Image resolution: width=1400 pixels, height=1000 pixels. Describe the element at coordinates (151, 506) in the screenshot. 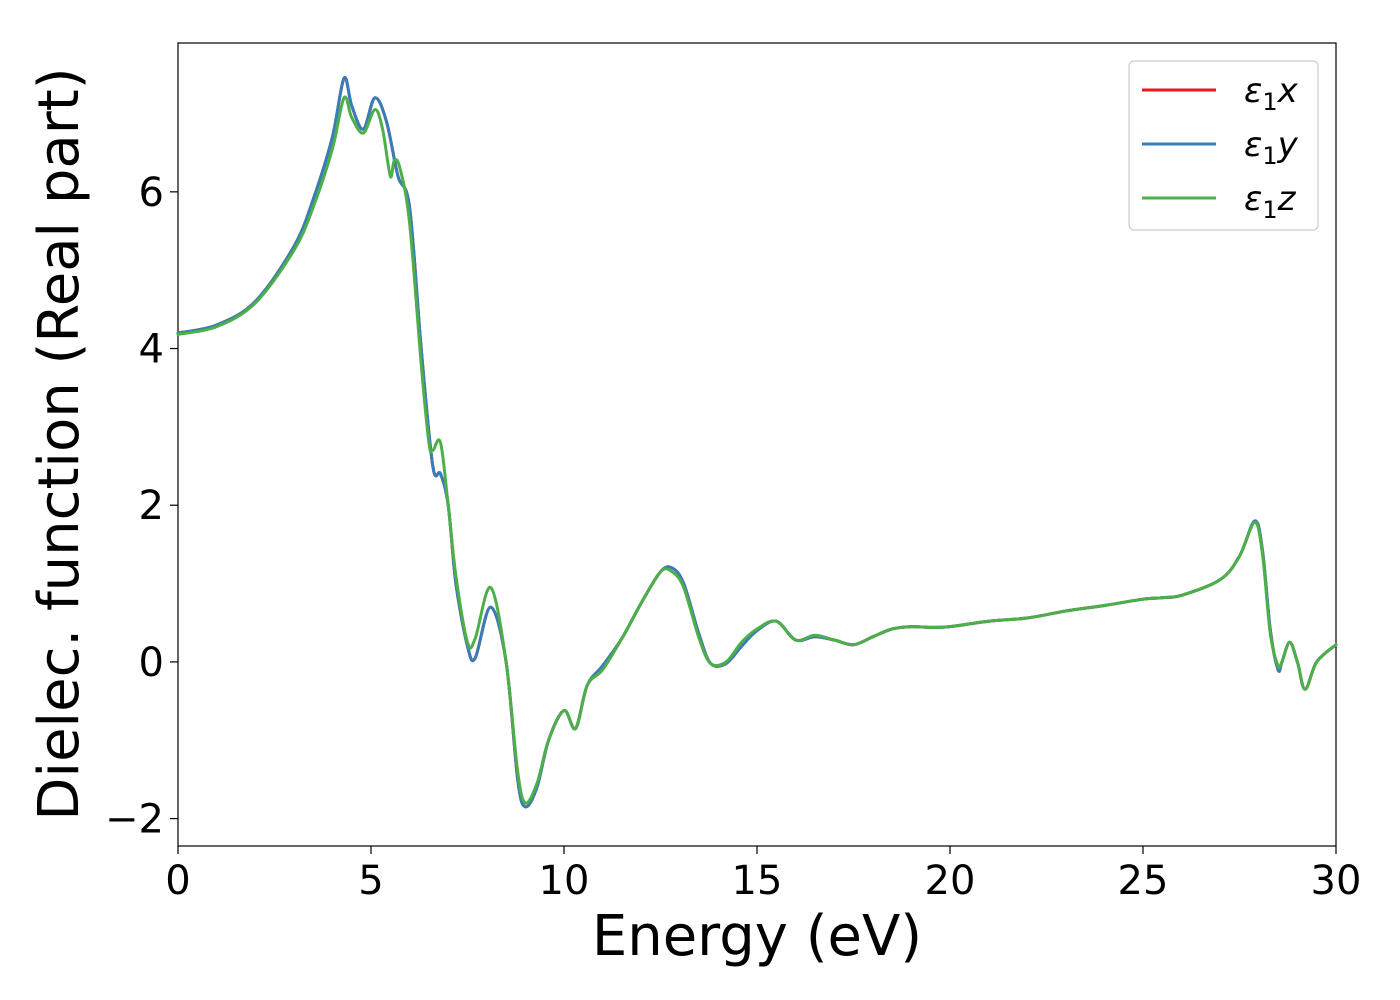

I see `y-tick-label: 2` at that location.